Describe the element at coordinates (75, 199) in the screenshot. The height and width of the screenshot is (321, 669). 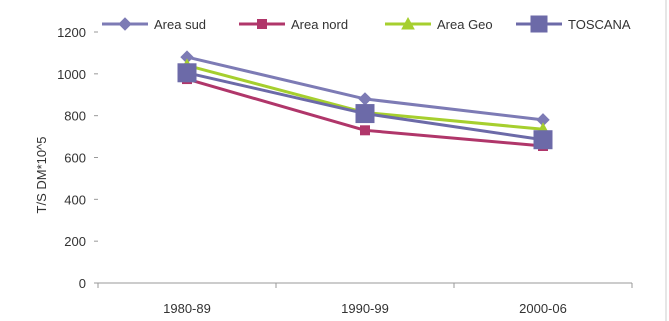
I see `y-tick-label: 400` at that location.